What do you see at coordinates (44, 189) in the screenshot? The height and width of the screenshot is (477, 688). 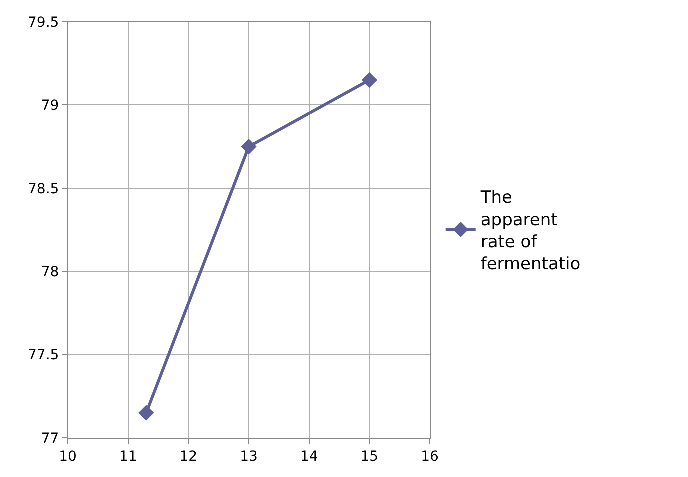 I see `y-tick-label: 78.5` at bounding box center [44, 189].